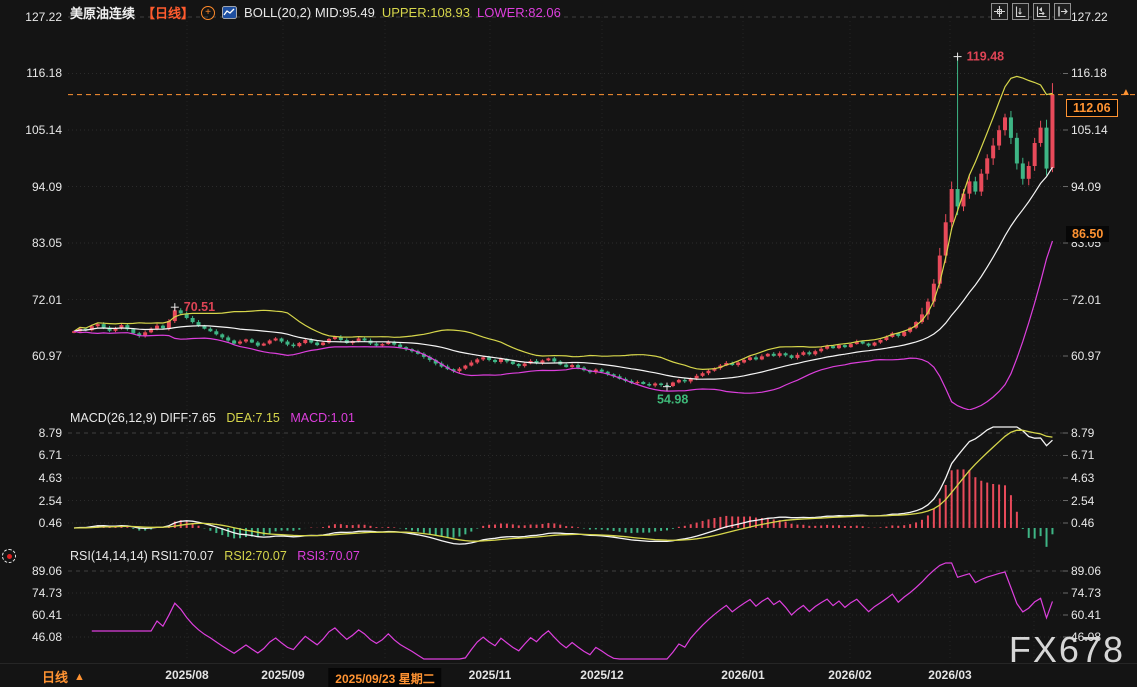  Describe the element at coordinates (168, 13) in the screenshot. I see `period-tag: 【日线】` at that location.